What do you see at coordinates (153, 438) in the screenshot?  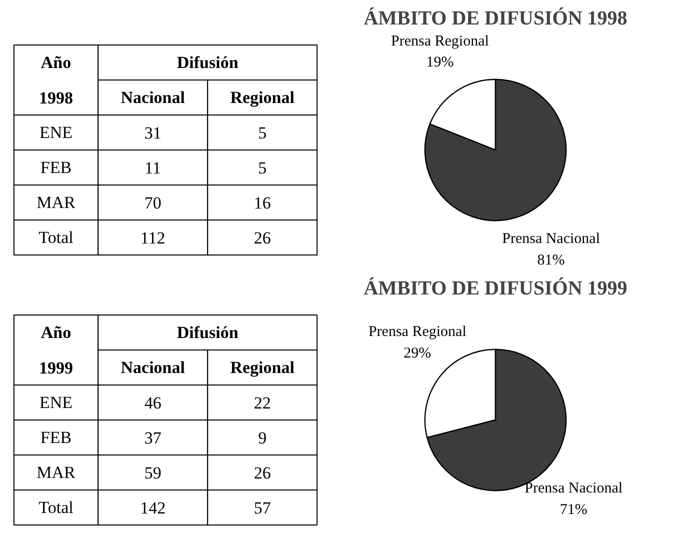 I see `data-label: 37` at bounding box center [153, 438].